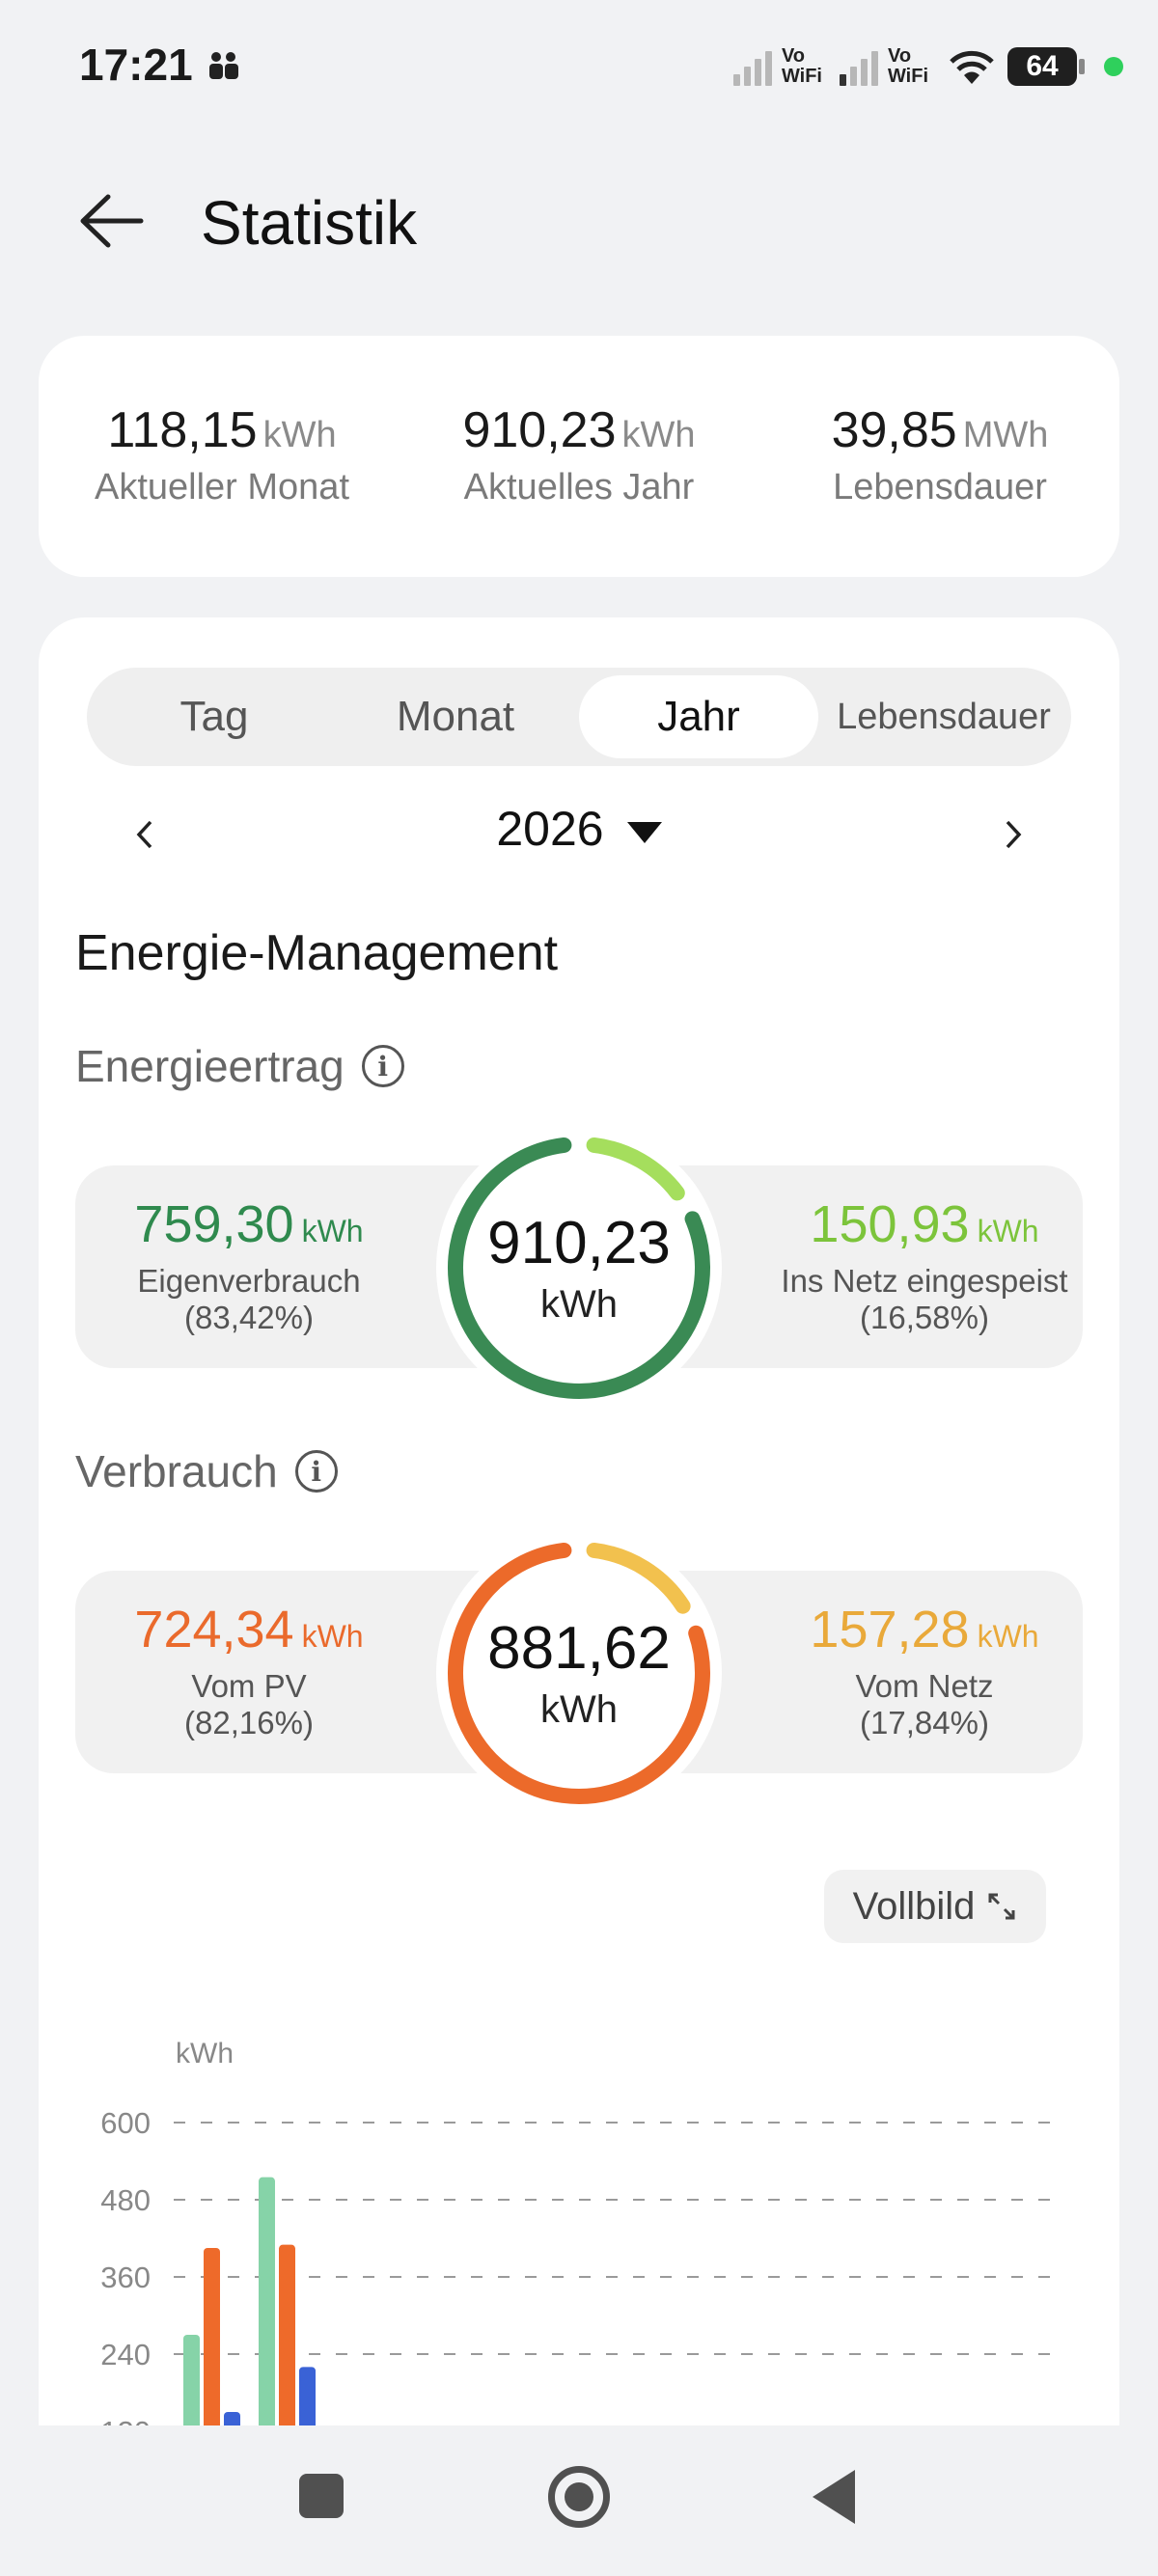 The height and width of the screenshot is (2576, 1158). I want to click on self-consumption-percent: (83,42%), so click(249, 1318).